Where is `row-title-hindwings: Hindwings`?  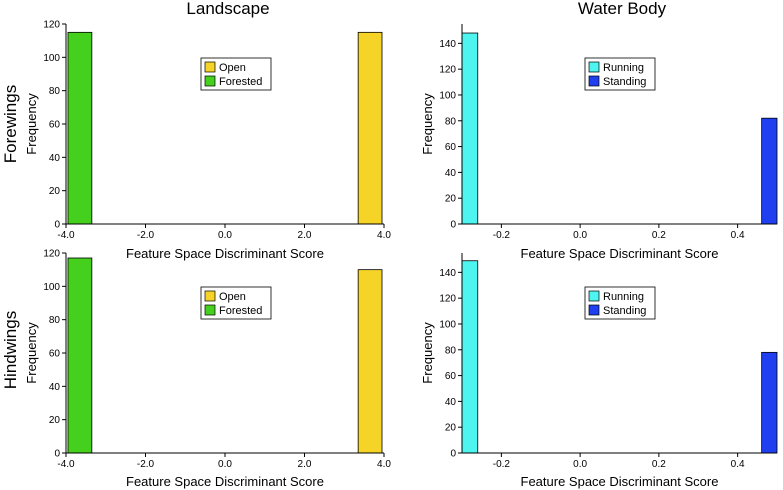 row-title-hindwings: Hindwings is located at coordinates (10, 350).